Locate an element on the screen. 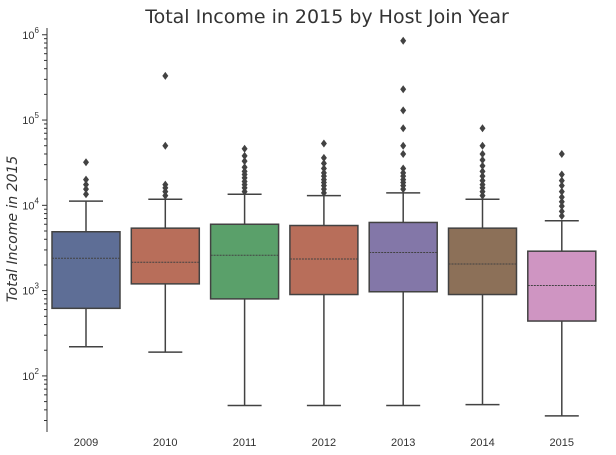 The width and height of the screenshot is (616, 455). x-axis-ticks: 2009 2010 2011 2012 2013 2014 2015 is located at coordinates (324, 443).